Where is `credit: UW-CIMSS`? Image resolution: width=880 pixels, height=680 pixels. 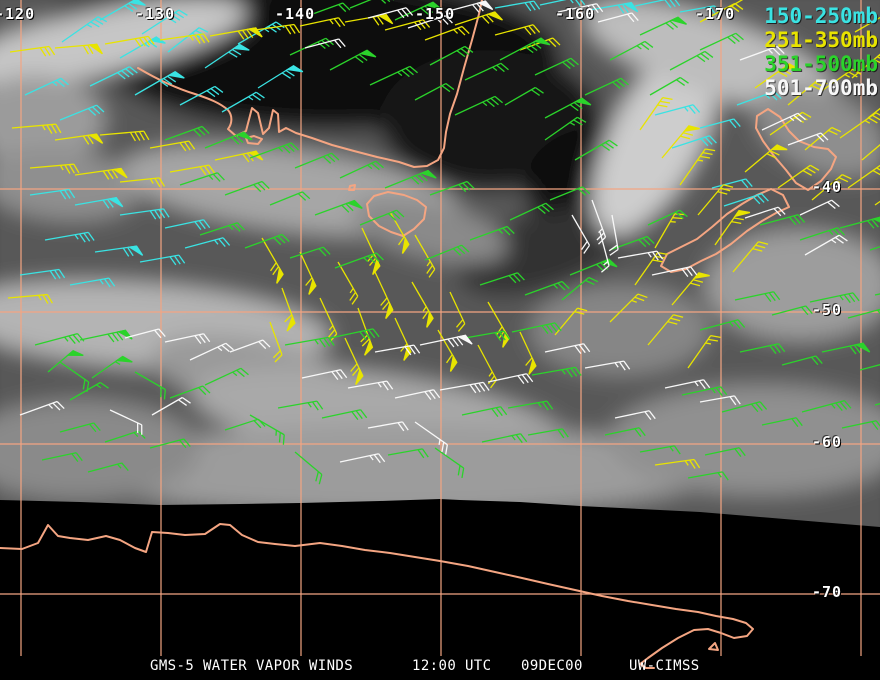
credit: UW-CIMSS is located at coordinates (664, 666).